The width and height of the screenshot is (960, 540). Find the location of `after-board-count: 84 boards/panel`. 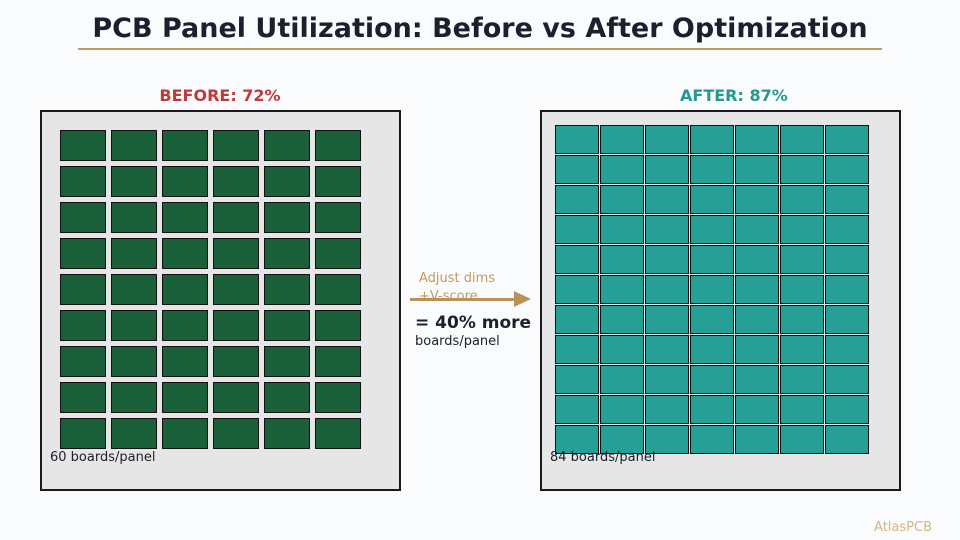

after-board-count: 84 boards/panel is located at coordinates (603, 457).